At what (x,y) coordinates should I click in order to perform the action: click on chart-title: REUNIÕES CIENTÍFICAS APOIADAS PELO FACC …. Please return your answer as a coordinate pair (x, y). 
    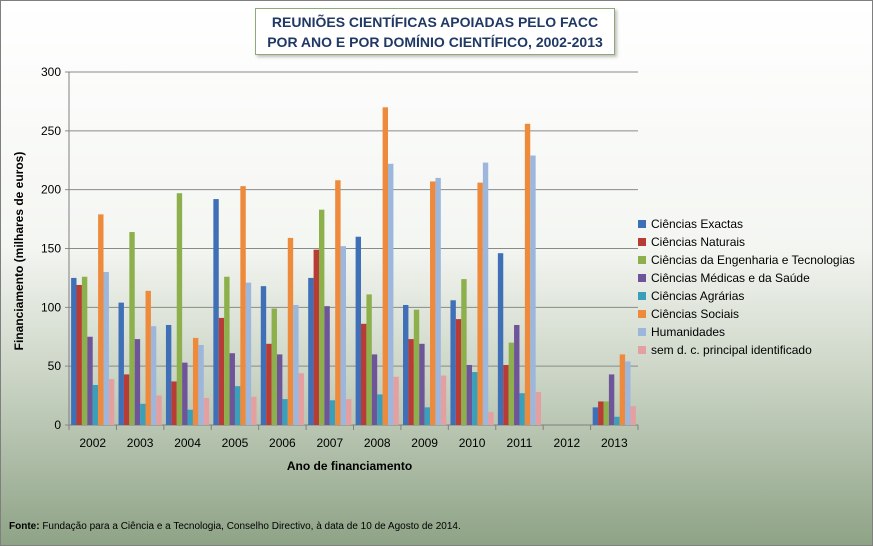
    Looking at the image, I should click on (435, 31).